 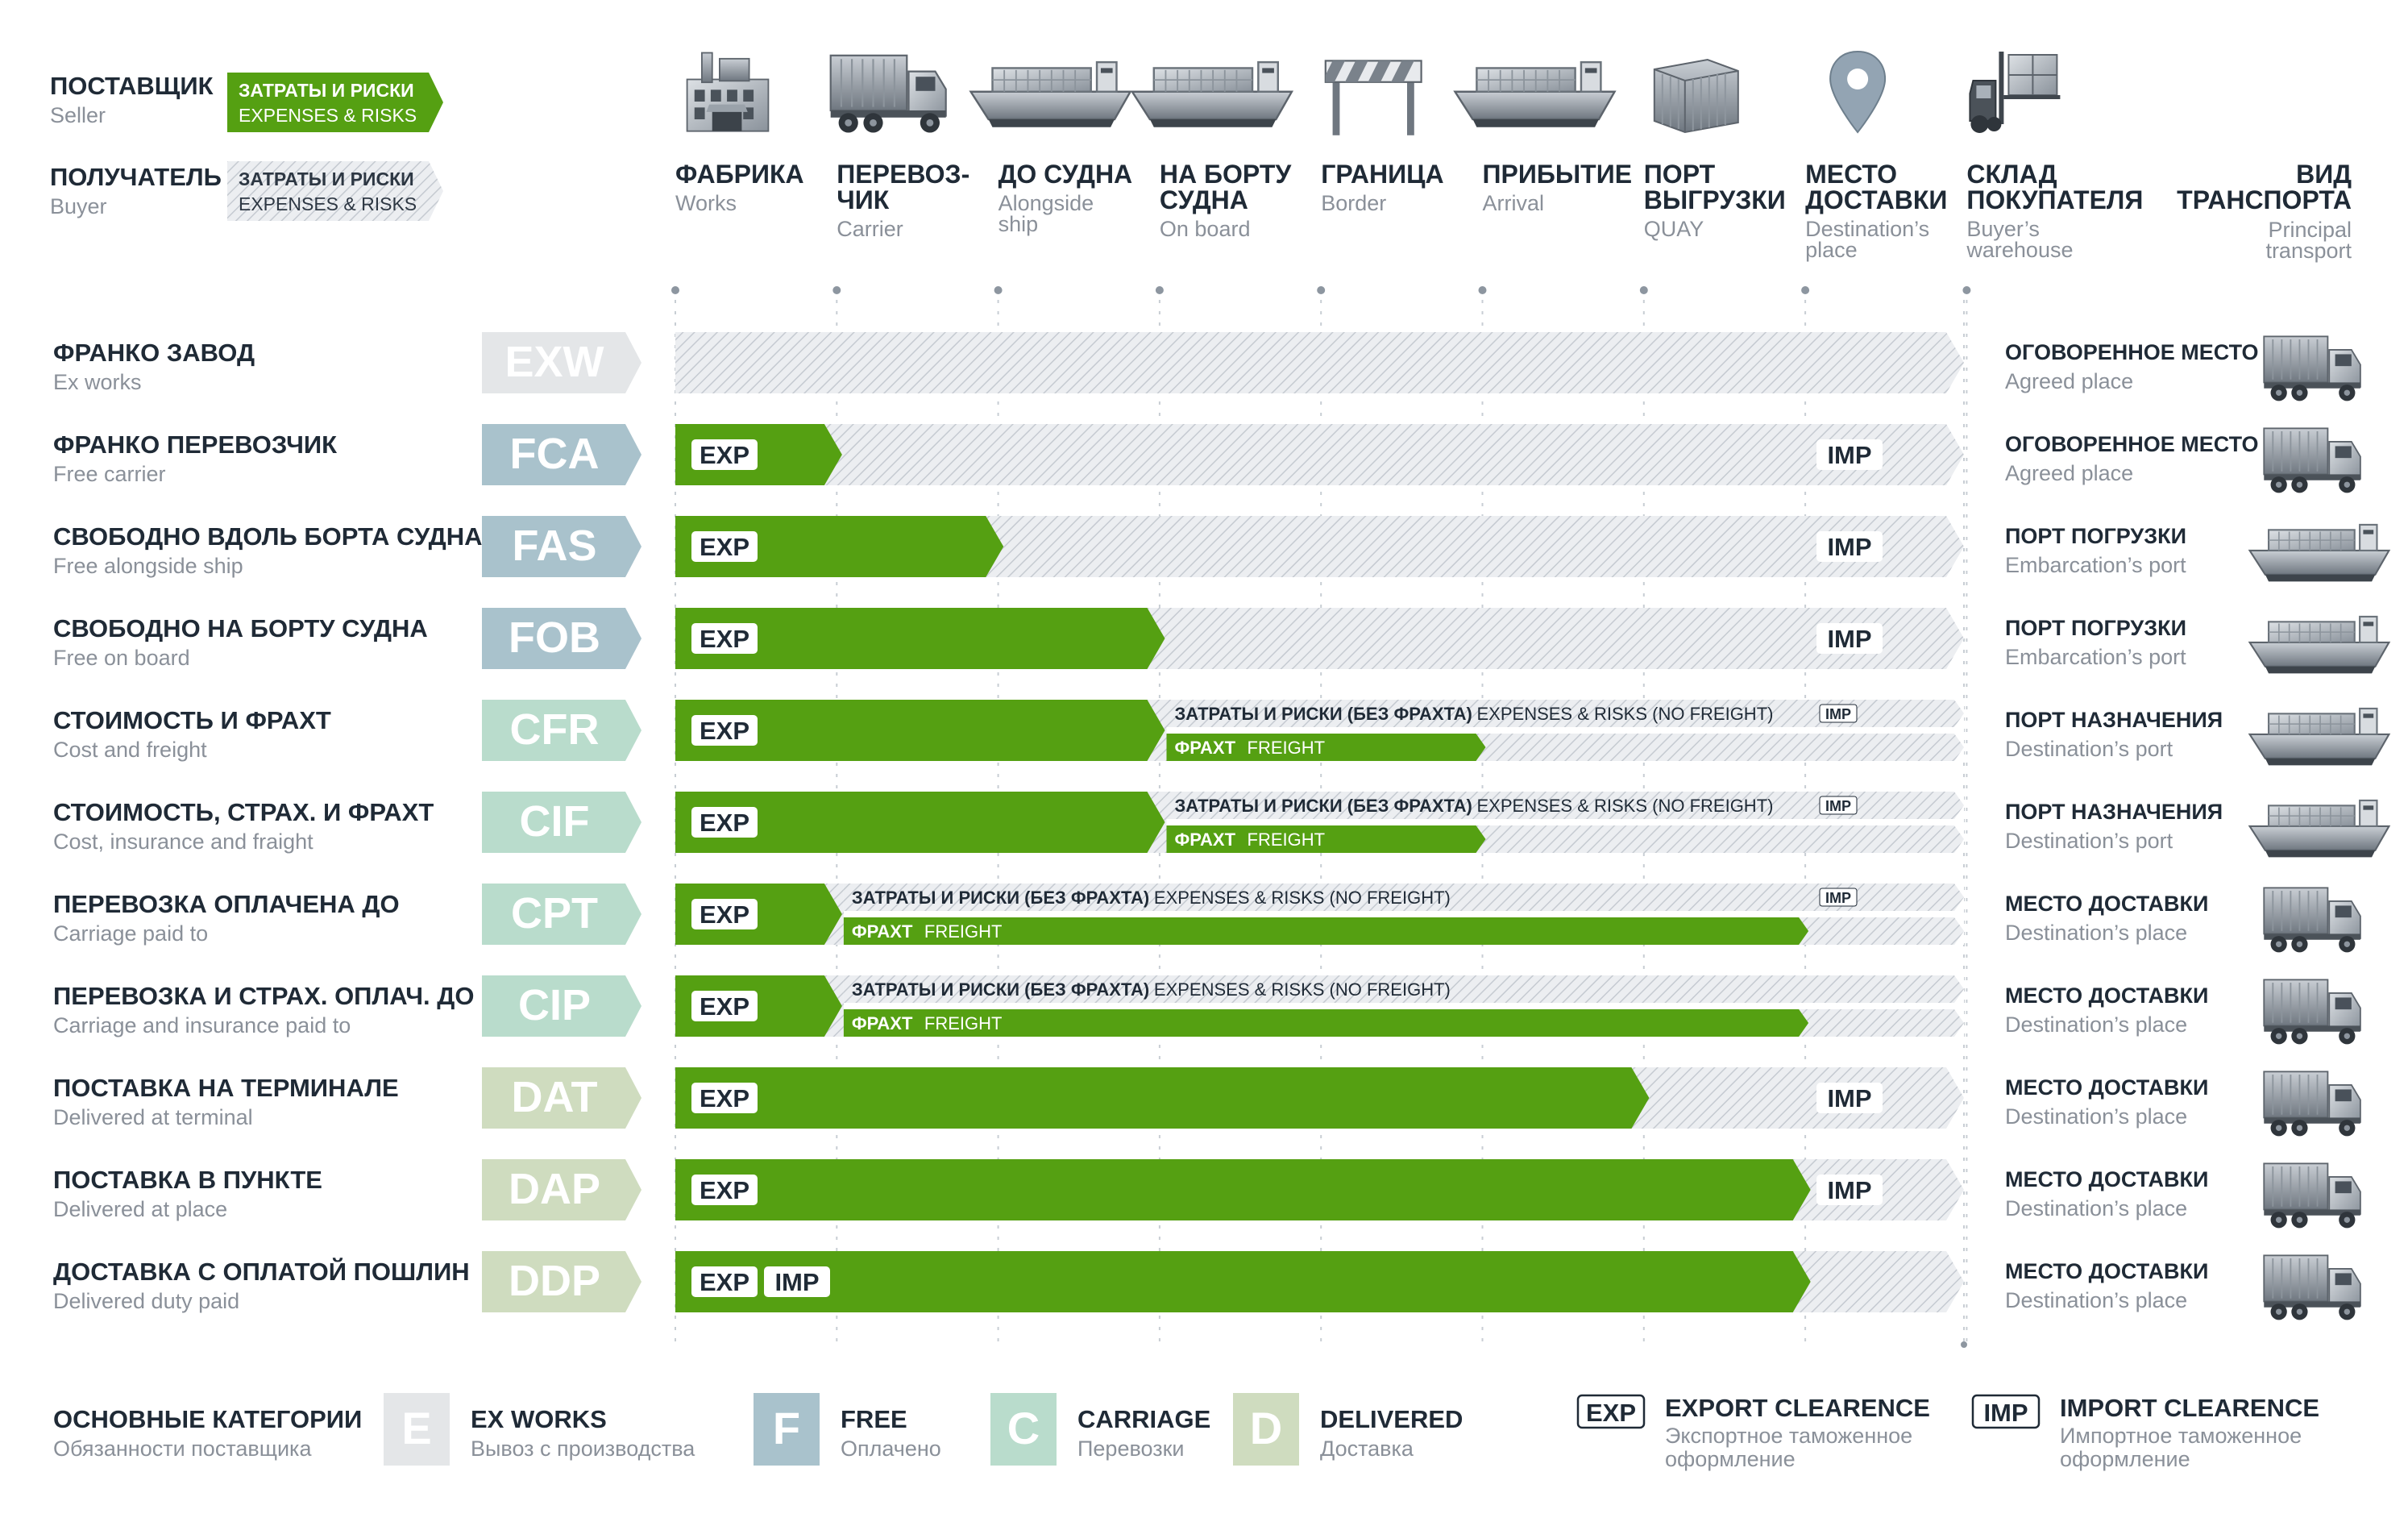 What do you see at coordinates (554, 1281) in the screenshot?
I see `term-code: DDP` at bounding box center [554, 1281].